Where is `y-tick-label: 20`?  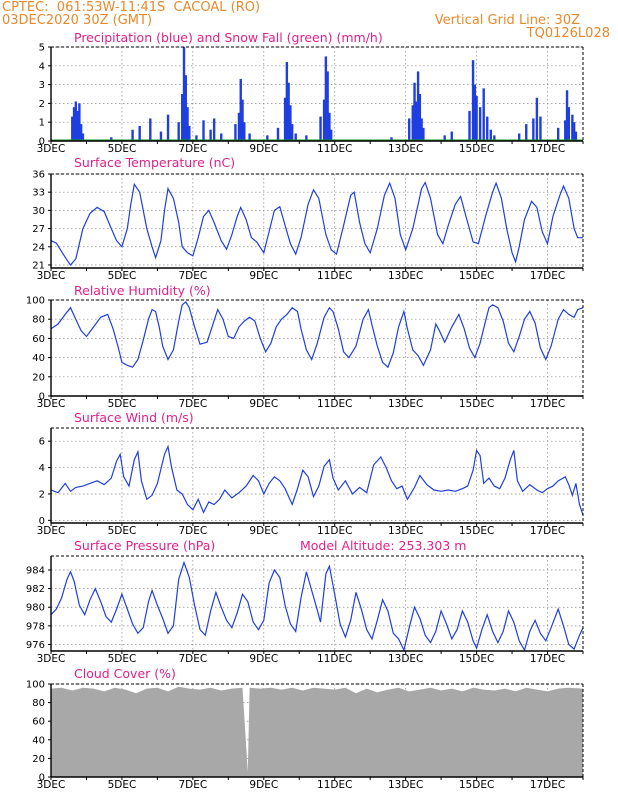
y-tick-label: 20 is located at coordinates (38, 377).